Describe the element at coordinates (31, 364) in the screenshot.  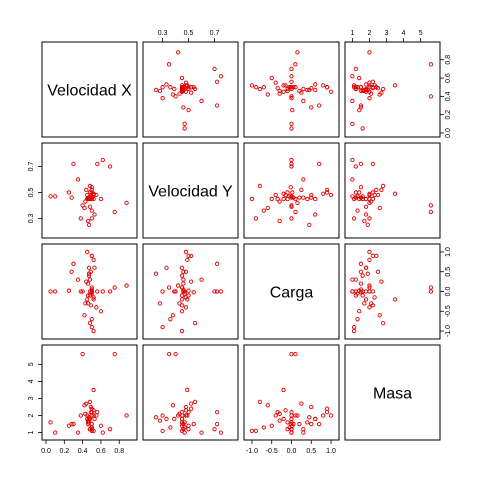
I see `y-tick-label-masa-4: 5` at that location.